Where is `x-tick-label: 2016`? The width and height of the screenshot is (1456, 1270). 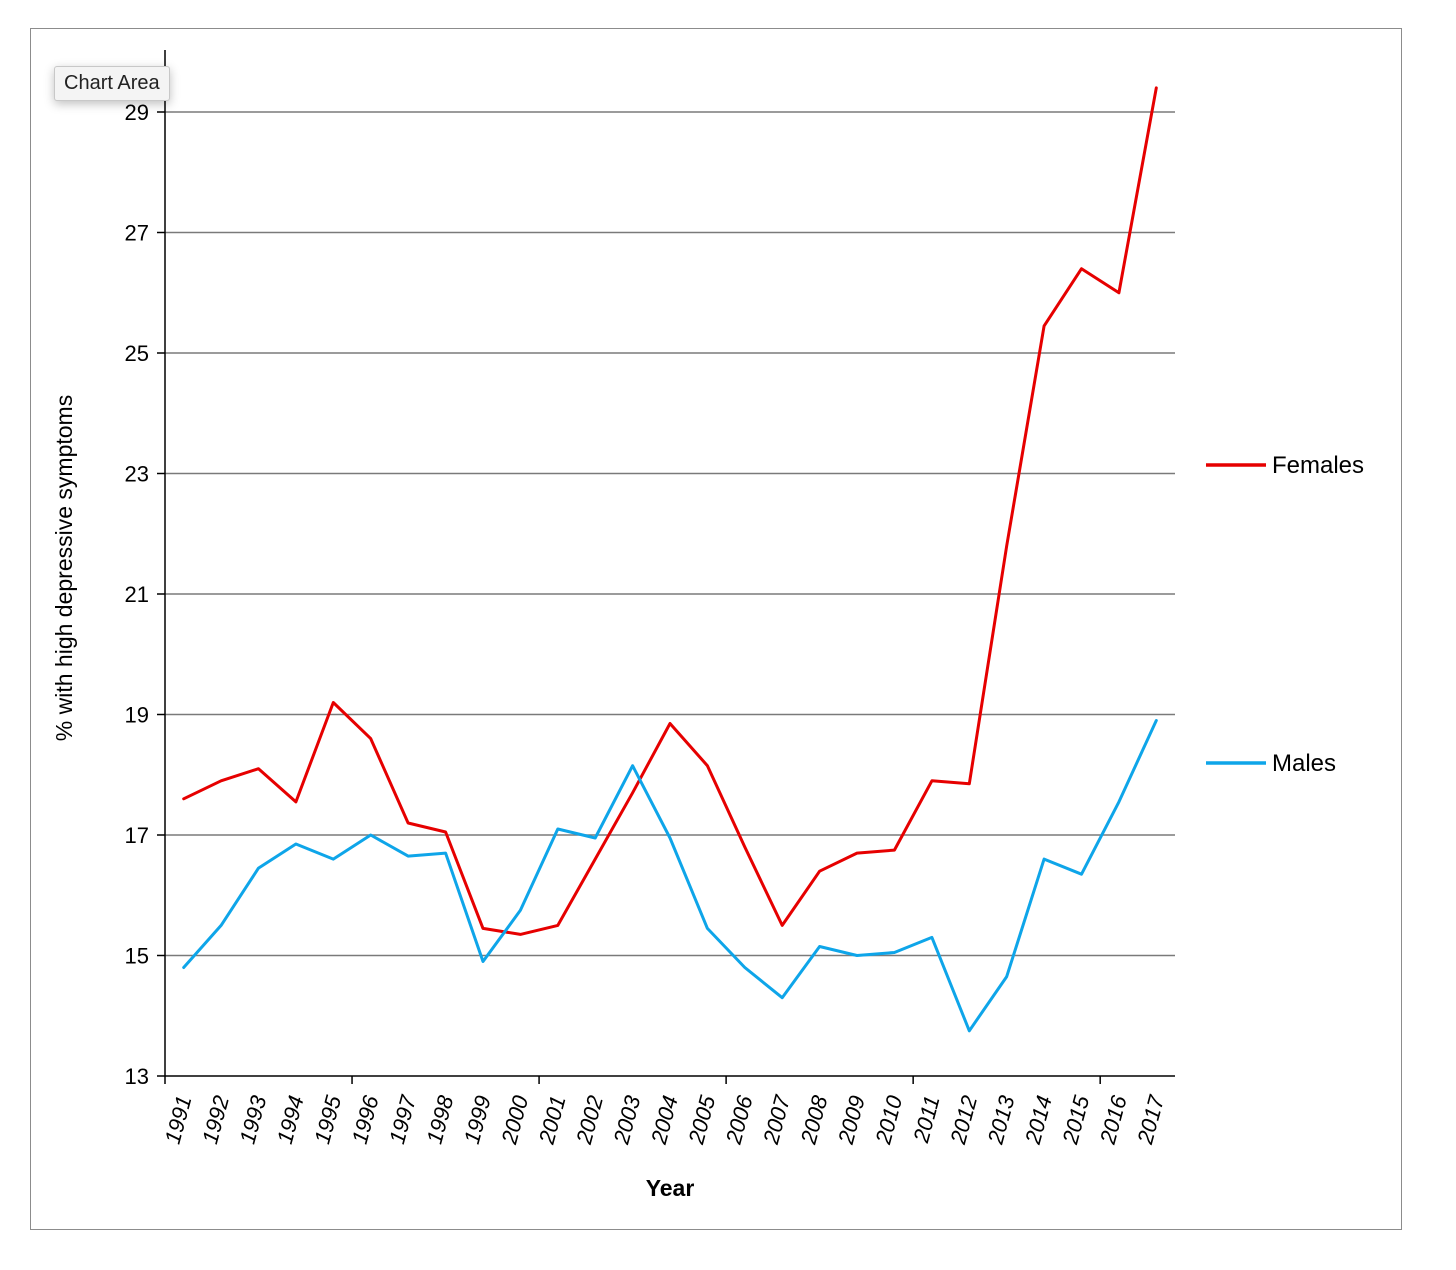
x-tick-label: 2016 is located at coordinates (1113, 1119).